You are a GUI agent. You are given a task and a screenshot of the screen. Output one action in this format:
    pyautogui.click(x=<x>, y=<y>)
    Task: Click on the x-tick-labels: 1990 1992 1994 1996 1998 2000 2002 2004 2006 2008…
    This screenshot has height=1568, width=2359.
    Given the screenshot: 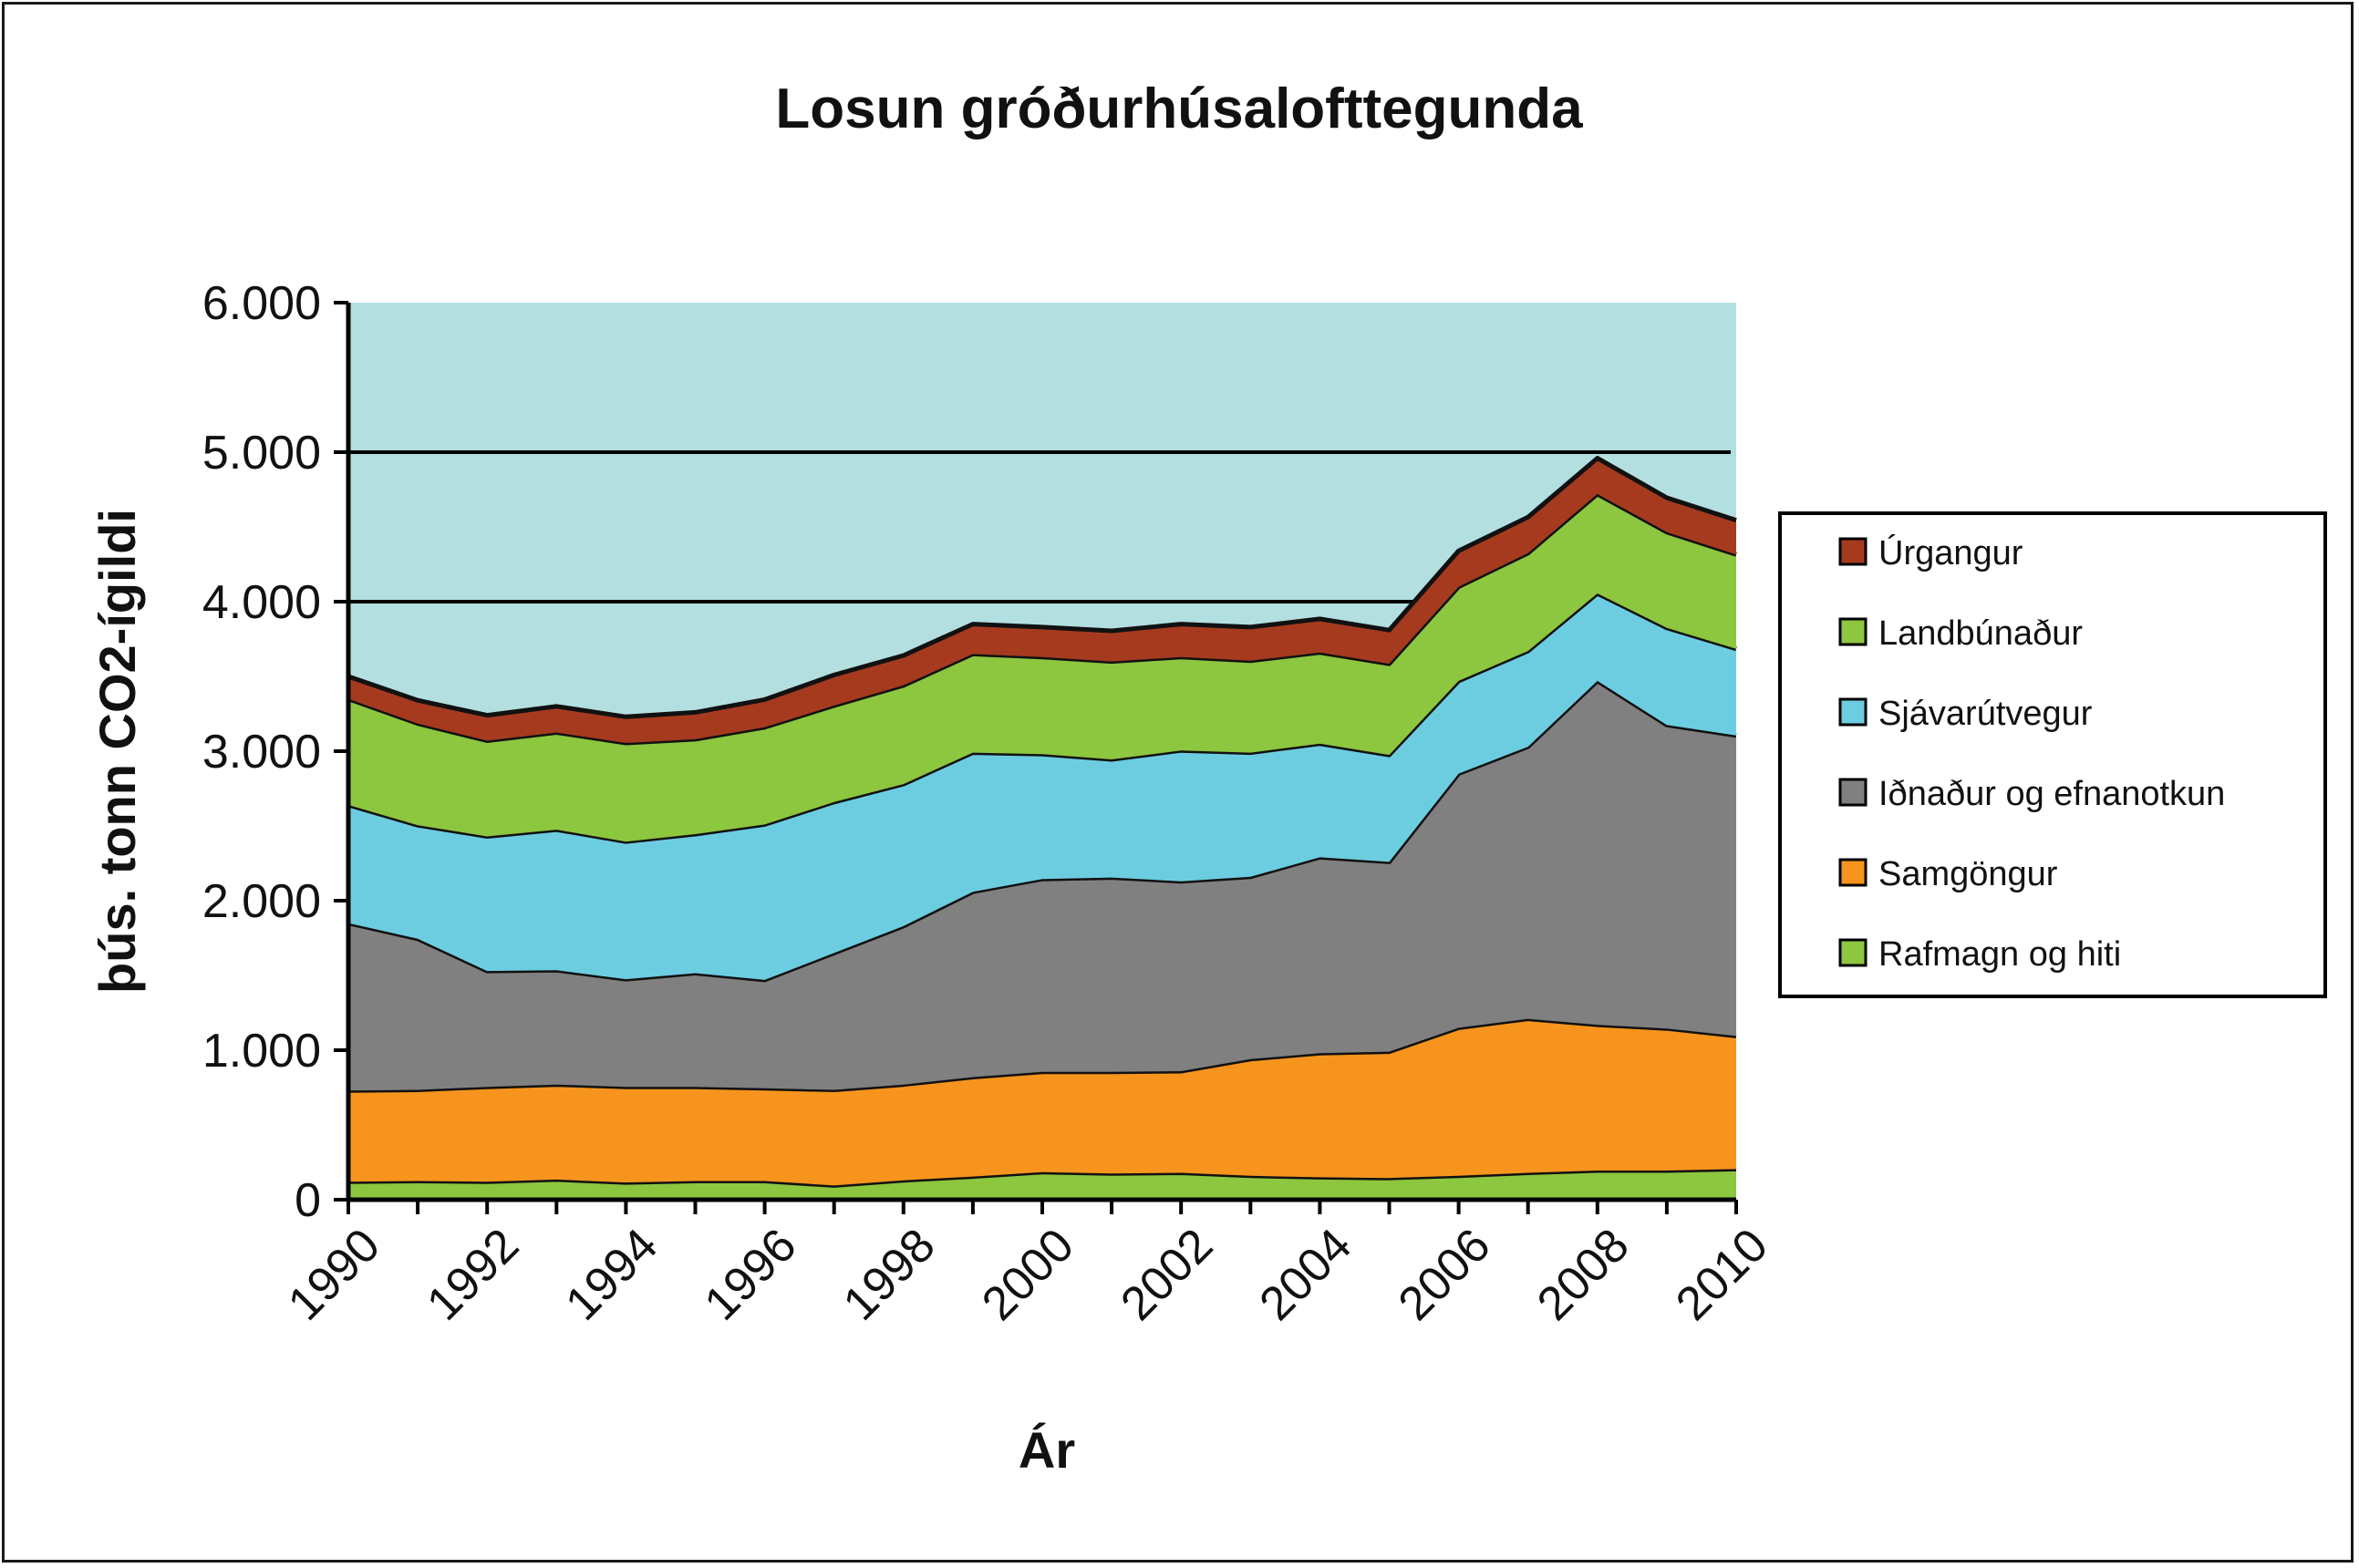 What is the action you would take?
    pyautogui.click(x=1028, y=1275)
    